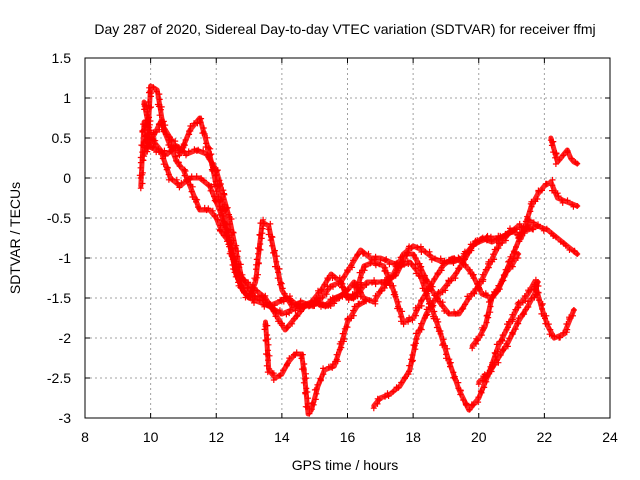  What do you see at coordinates (59, 298) in the screenshot?
I see `y-tick-label: -1.5` at bounding box center [59, 298].